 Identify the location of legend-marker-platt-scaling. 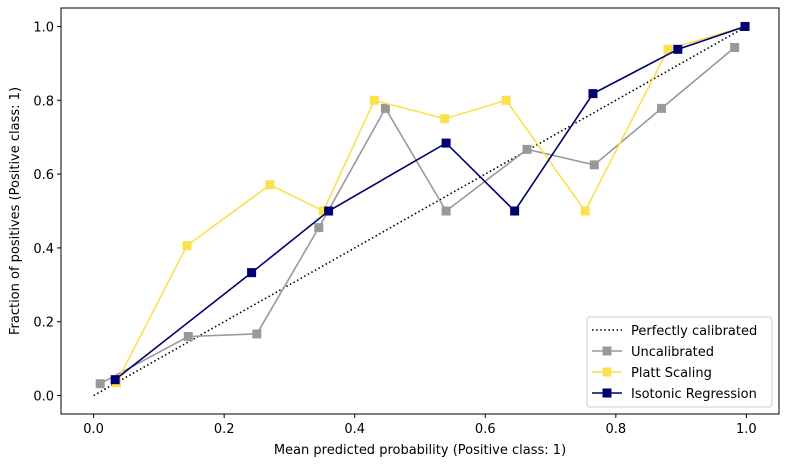
(607, 372).